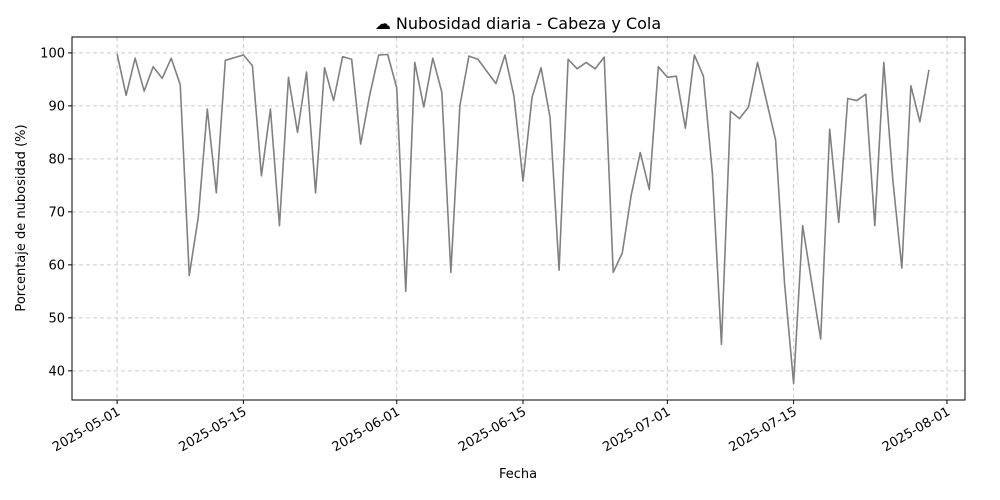 This screenshot has height=500, width=1000. Describe the element at coordinates (56, 106) in the screenshot. I see `y-tick-label: 90` at that location.